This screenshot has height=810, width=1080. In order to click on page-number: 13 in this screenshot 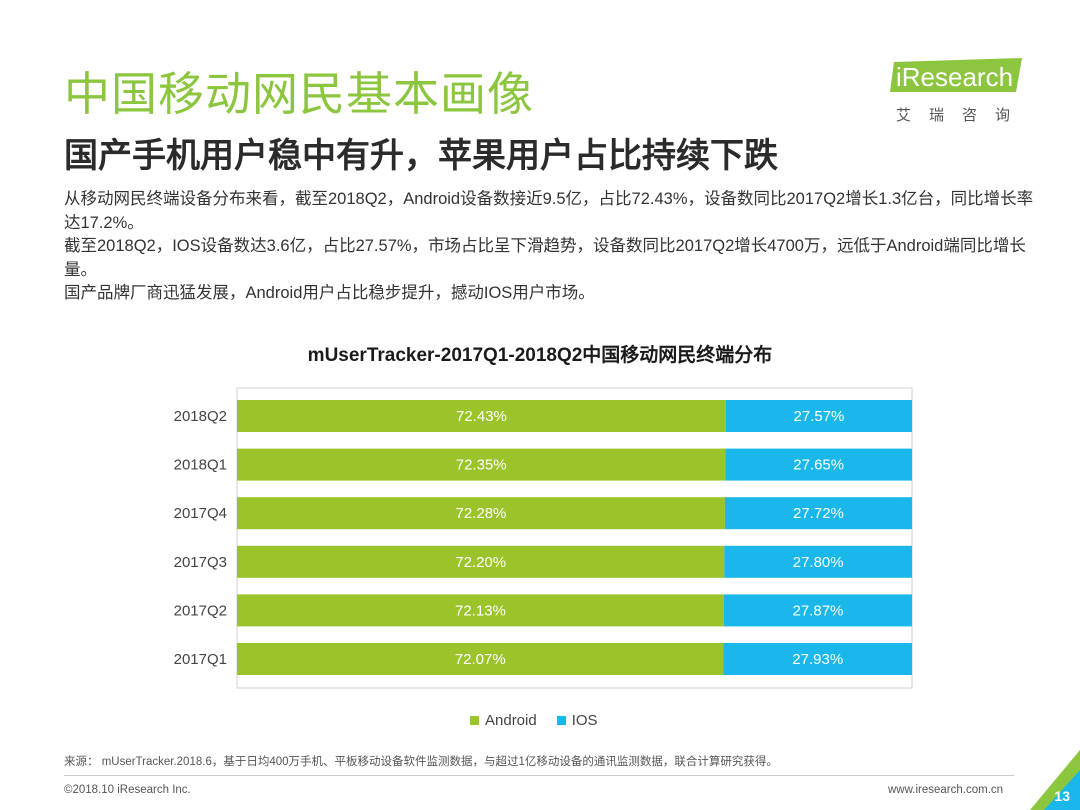, I will do `click(1062, 796)`.